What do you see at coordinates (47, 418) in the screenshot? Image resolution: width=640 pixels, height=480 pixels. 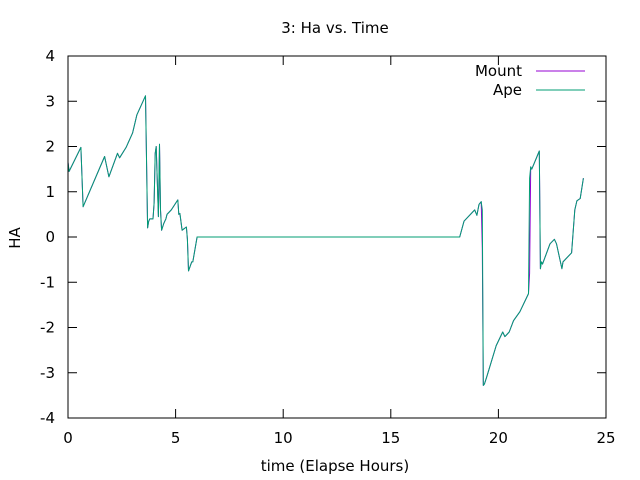 I see `y-tick-label: -4` at bounding box center [47, 418].